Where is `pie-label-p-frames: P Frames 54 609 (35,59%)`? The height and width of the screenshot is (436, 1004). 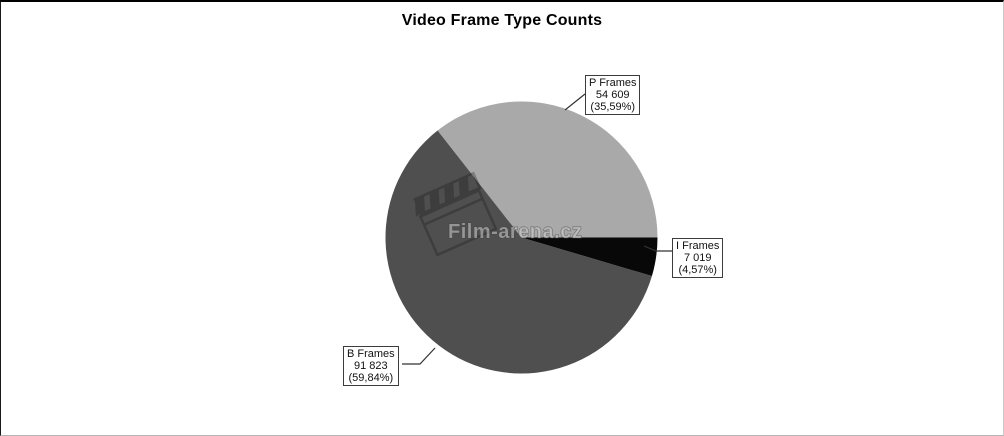
pie-label-p-frames: P Frames 54 609 (35,59%) is located at coordinates (613, 95).